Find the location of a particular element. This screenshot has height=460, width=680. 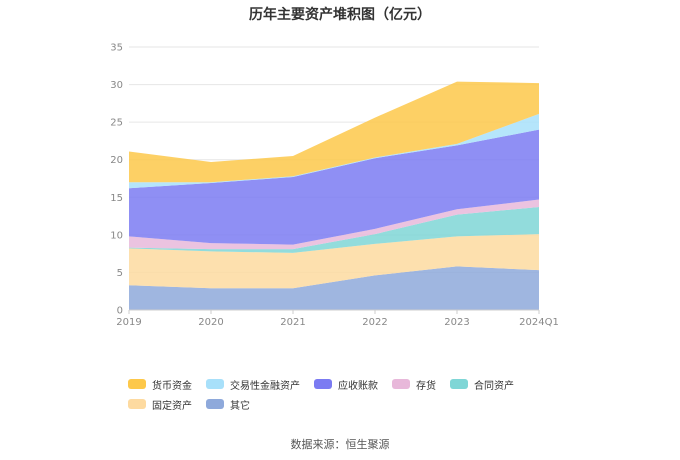

y-tick-label: 20 is located at coordinates (116, 160).